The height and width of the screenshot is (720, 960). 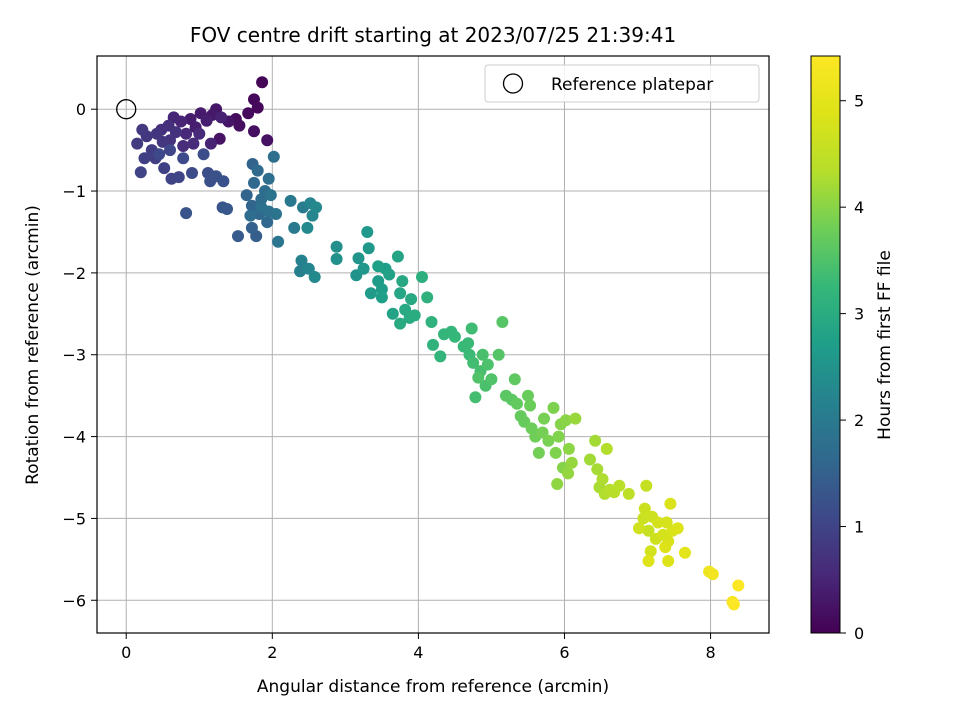 I want to click on colorbar-gradient, so click(x=825, y=344).